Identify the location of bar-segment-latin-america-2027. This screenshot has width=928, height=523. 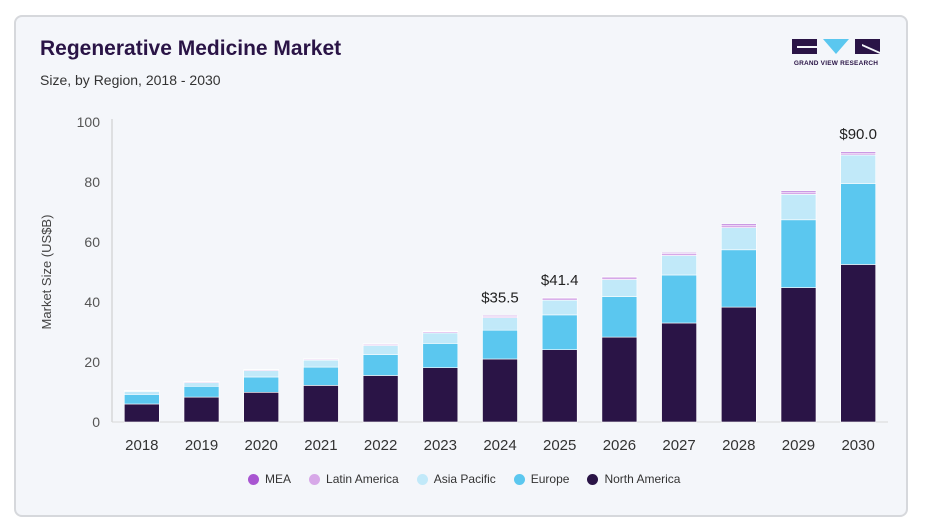
(679, 254).